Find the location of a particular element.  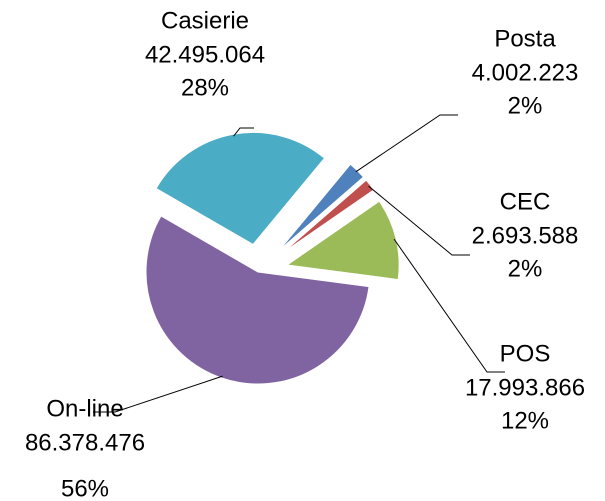

slice-label: Posta is located at coordinates (525, 38).